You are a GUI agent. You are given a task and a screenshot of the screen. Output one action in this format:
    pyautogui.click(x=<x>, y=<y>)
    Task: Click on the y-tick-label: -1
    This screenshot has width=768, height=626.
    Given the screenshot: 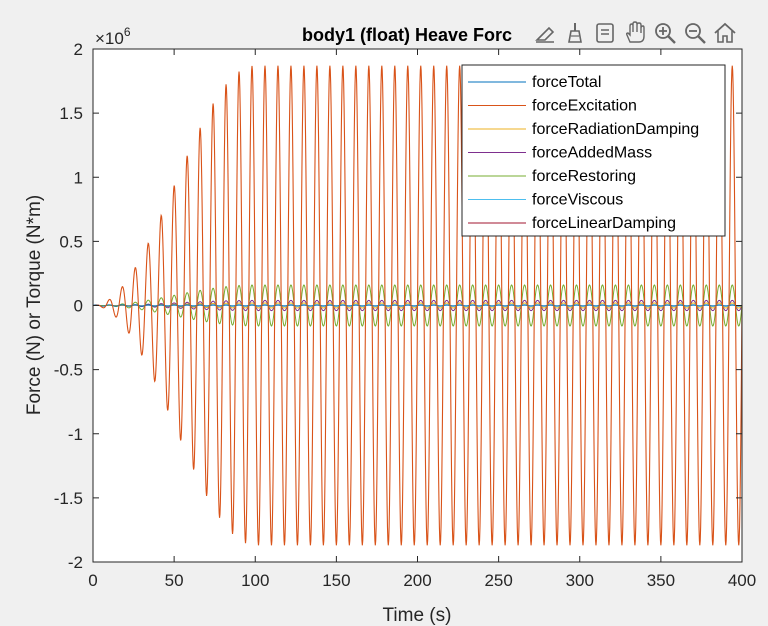 What is the action you would take?
    pyautogui.click(x=75, y=434)
    